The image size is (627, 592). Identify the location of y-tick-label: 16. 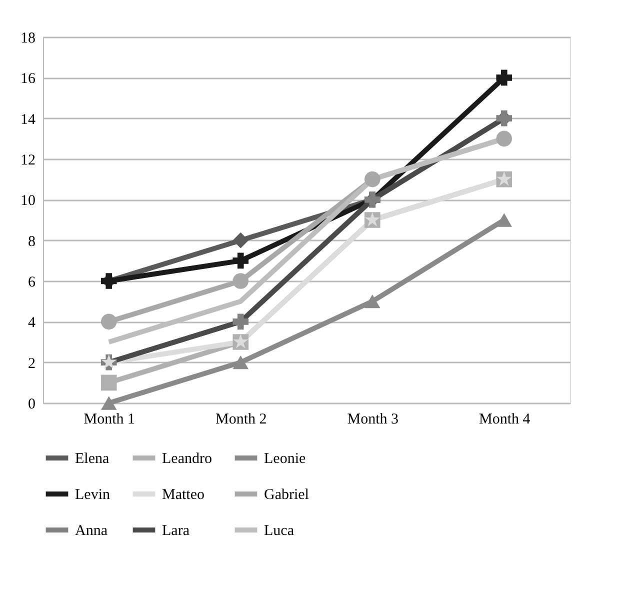
(28, 79).